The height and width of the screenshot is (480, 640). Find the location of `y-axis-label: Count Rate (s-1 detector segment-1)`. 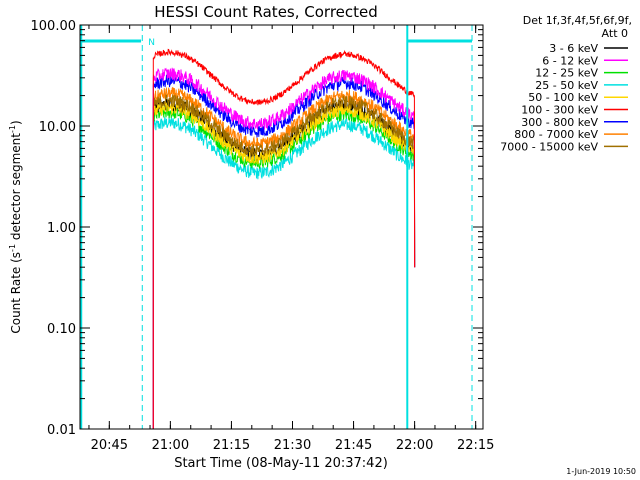

y-axis-label: Count Rate (s-1 detector segment-1) is located at coordinates (15, 226).